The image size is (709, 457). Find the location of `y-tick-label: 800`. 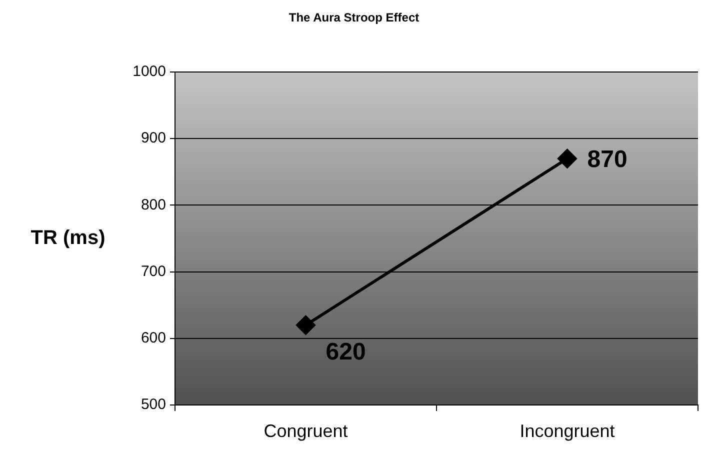

y-tick-label: 800 is located at coordinates (153, 205).